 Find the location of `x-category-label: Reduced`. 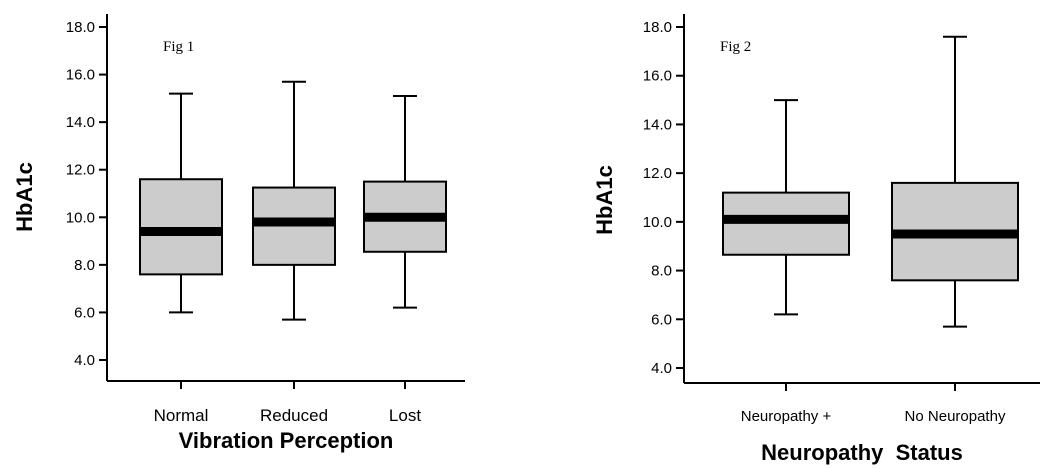

x-category-label: Reduced is located at coordinates (294, 415).